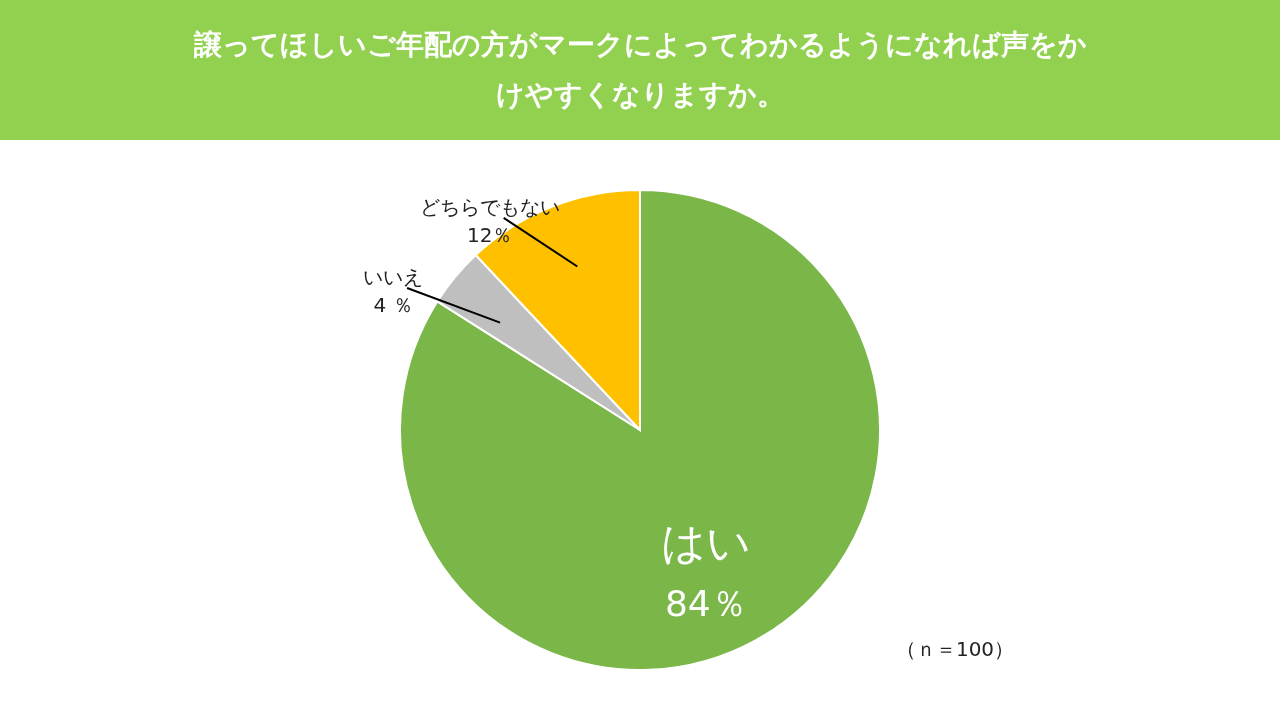 This screenshot has width=1280, height=720. I want to click on data-label: 84％, so click(705, 604).